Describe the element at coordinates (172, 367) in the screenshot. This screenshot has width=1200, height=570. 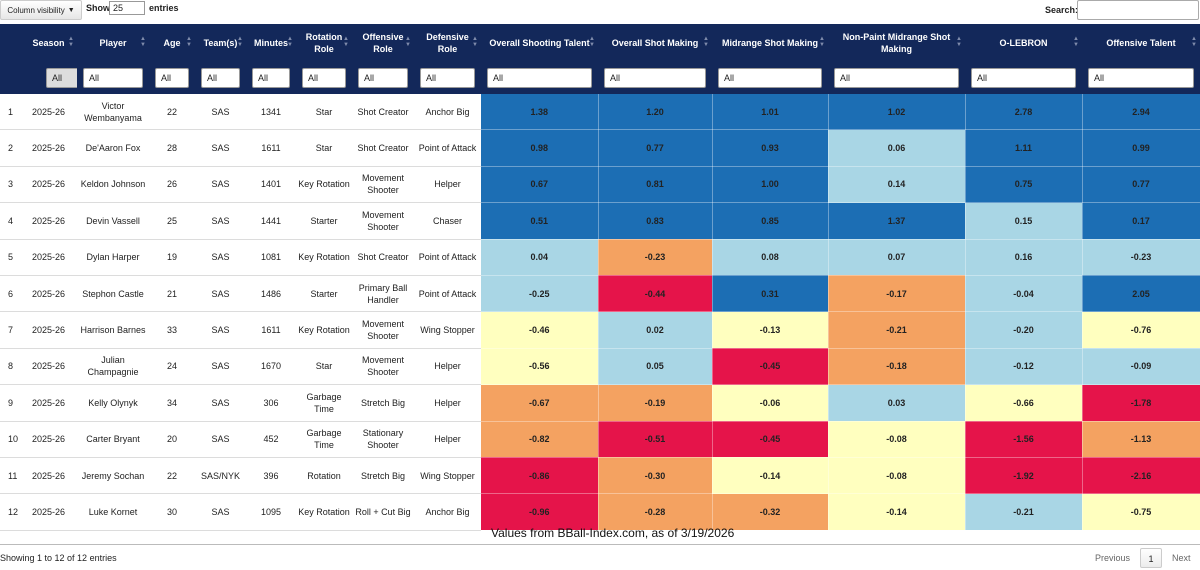
I see `cell-age: 24` at that location.